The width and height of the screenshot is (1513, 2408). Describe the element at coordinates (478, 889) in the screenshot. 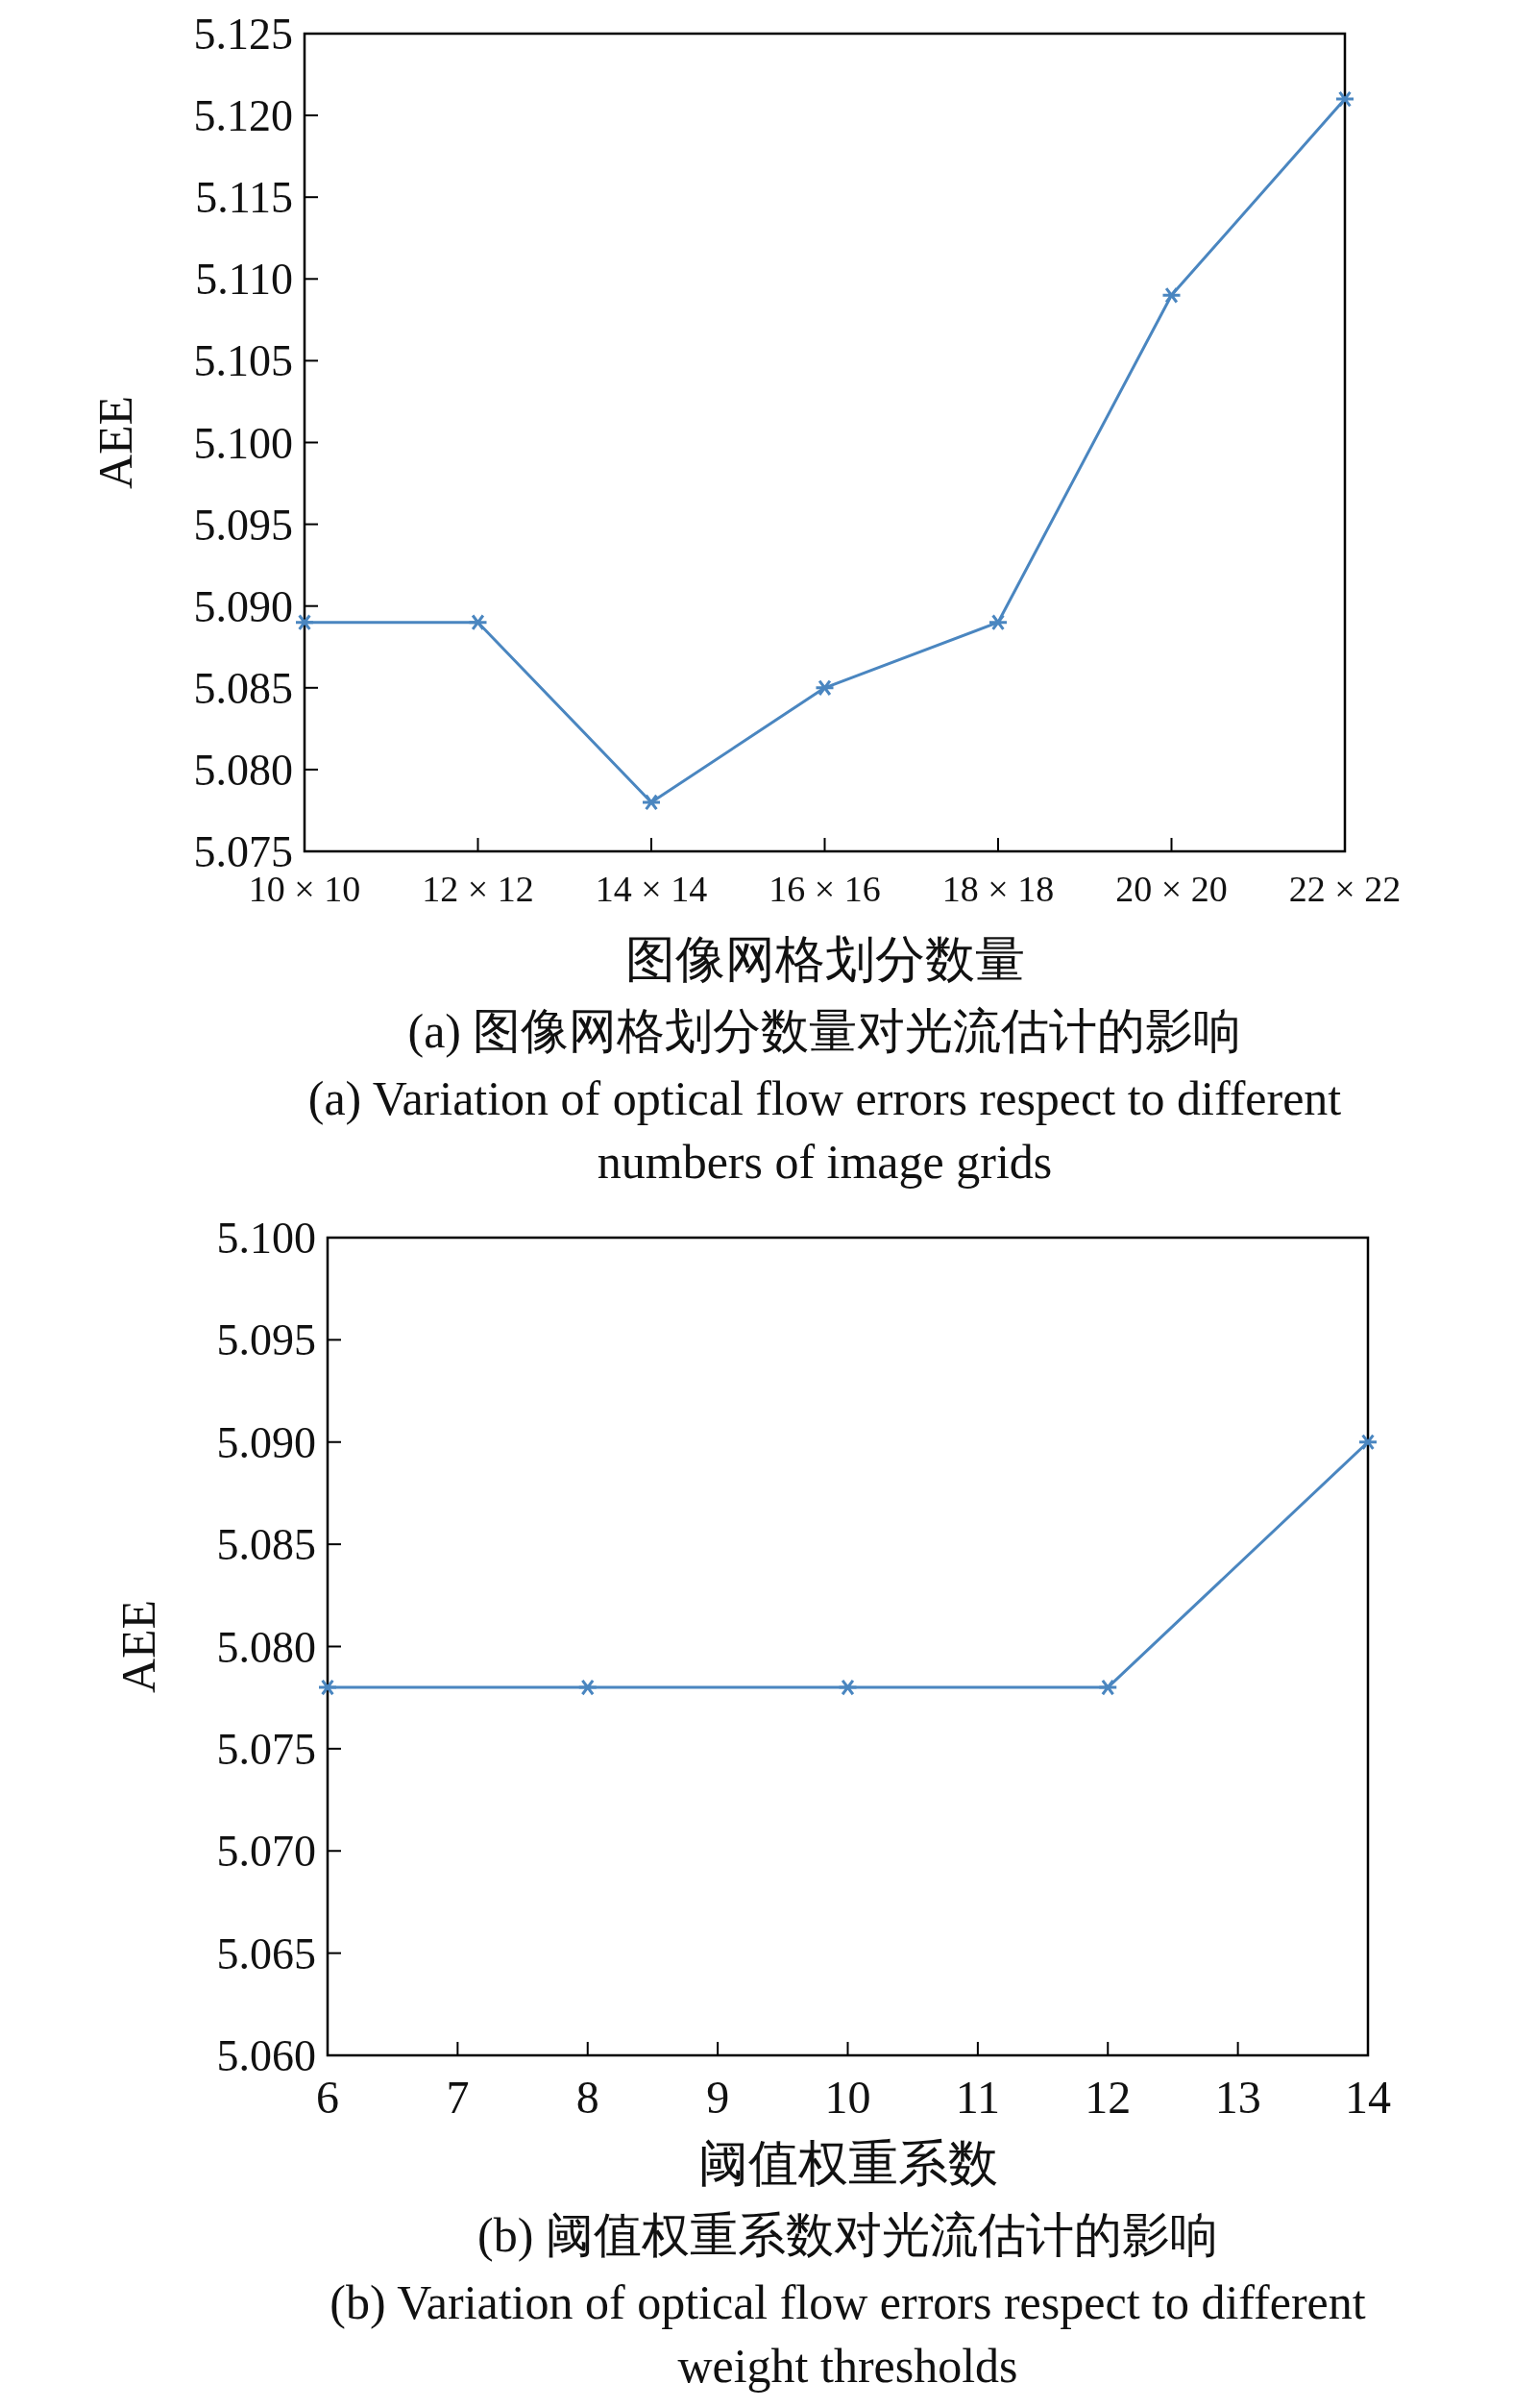

I see `x-tick-label: 12 × 12` at that location.